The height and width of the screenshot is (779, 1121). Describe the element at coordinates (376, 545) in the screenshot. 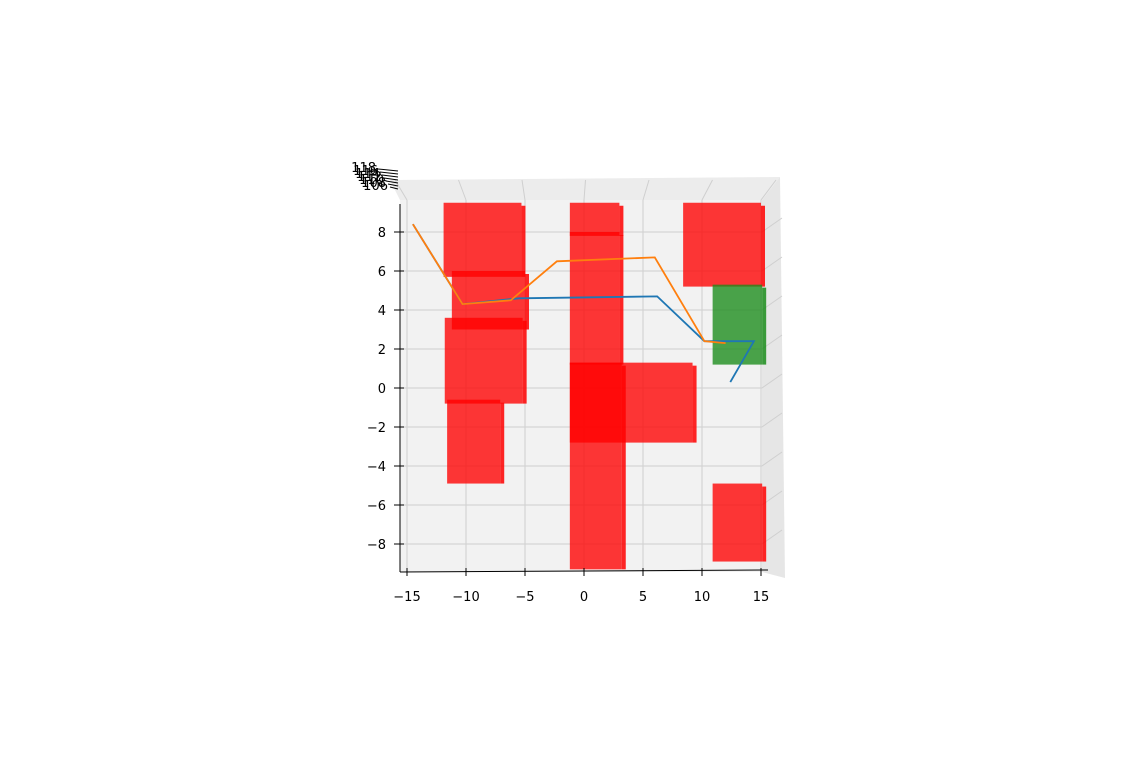

I see `y-tick-label: −8` at that location.